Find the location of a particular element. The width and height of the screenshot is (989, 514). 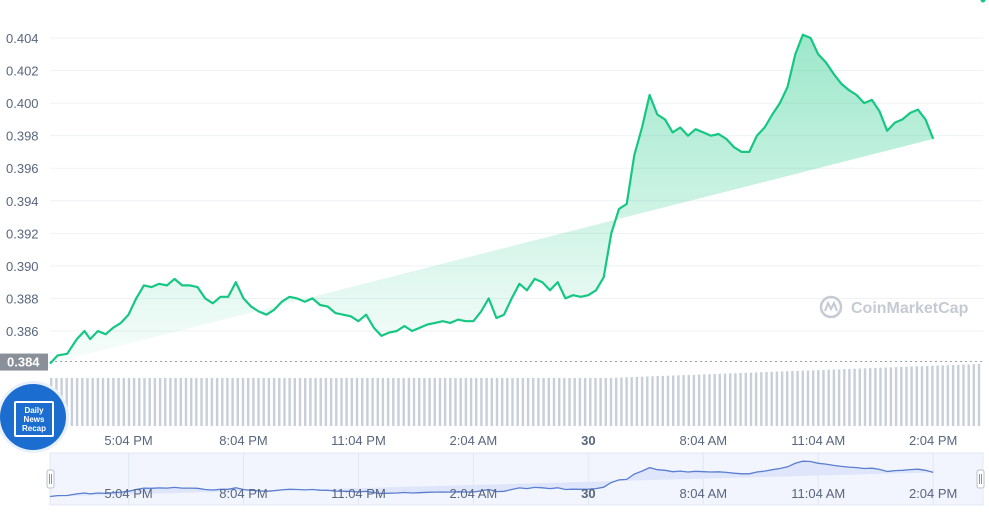

x-tick-label: 2:04 AM is located at coordinates (474, 440).